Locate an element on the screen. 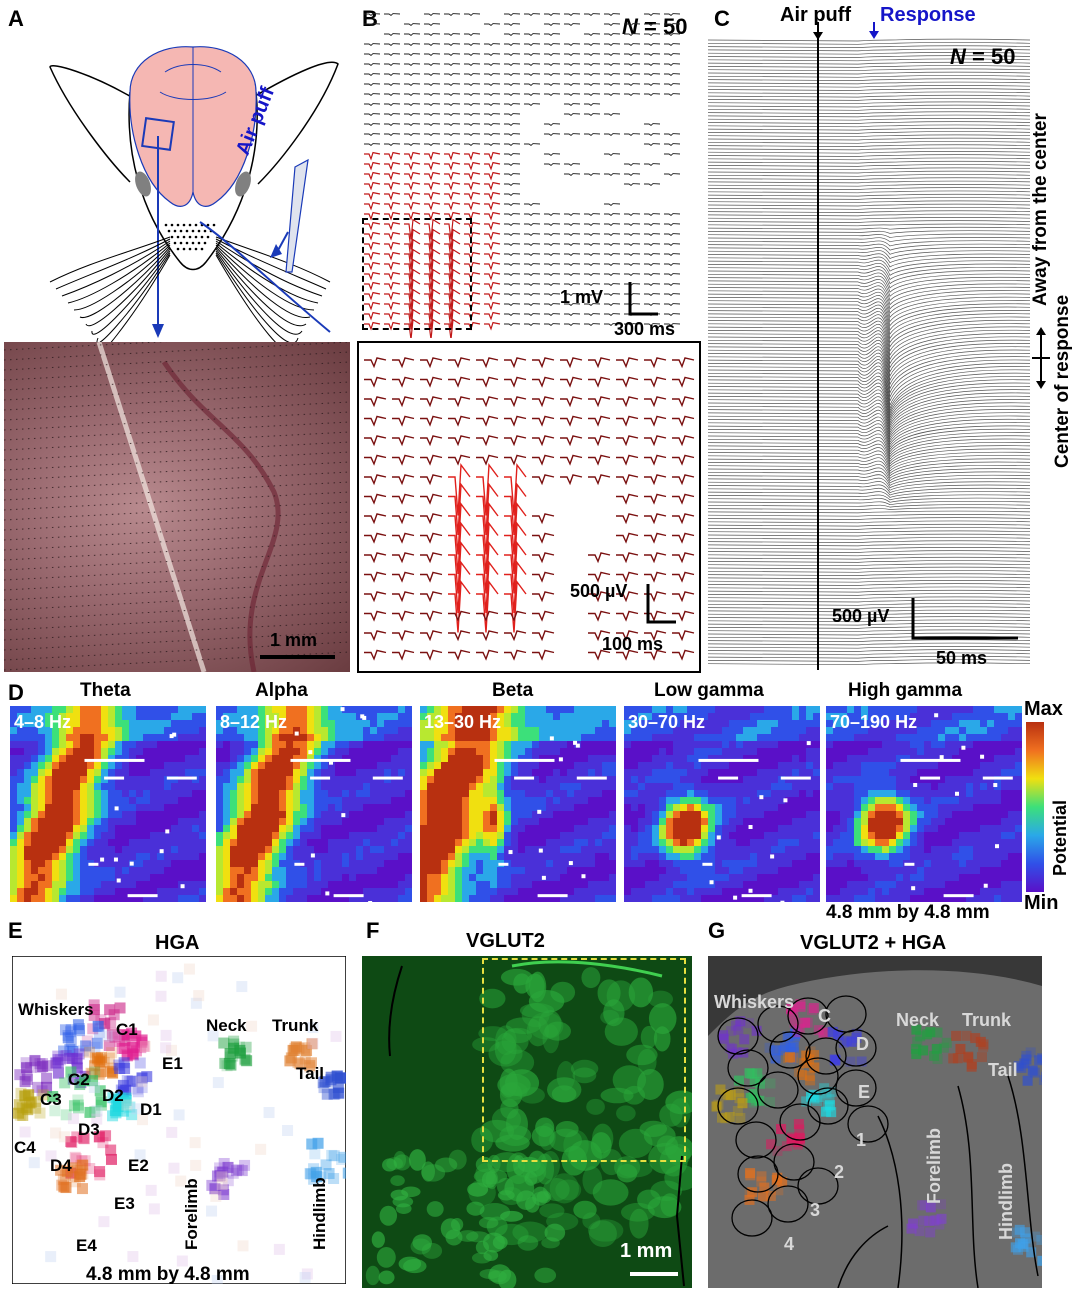  c-center-arrow is located at coordinates (1041, 358).